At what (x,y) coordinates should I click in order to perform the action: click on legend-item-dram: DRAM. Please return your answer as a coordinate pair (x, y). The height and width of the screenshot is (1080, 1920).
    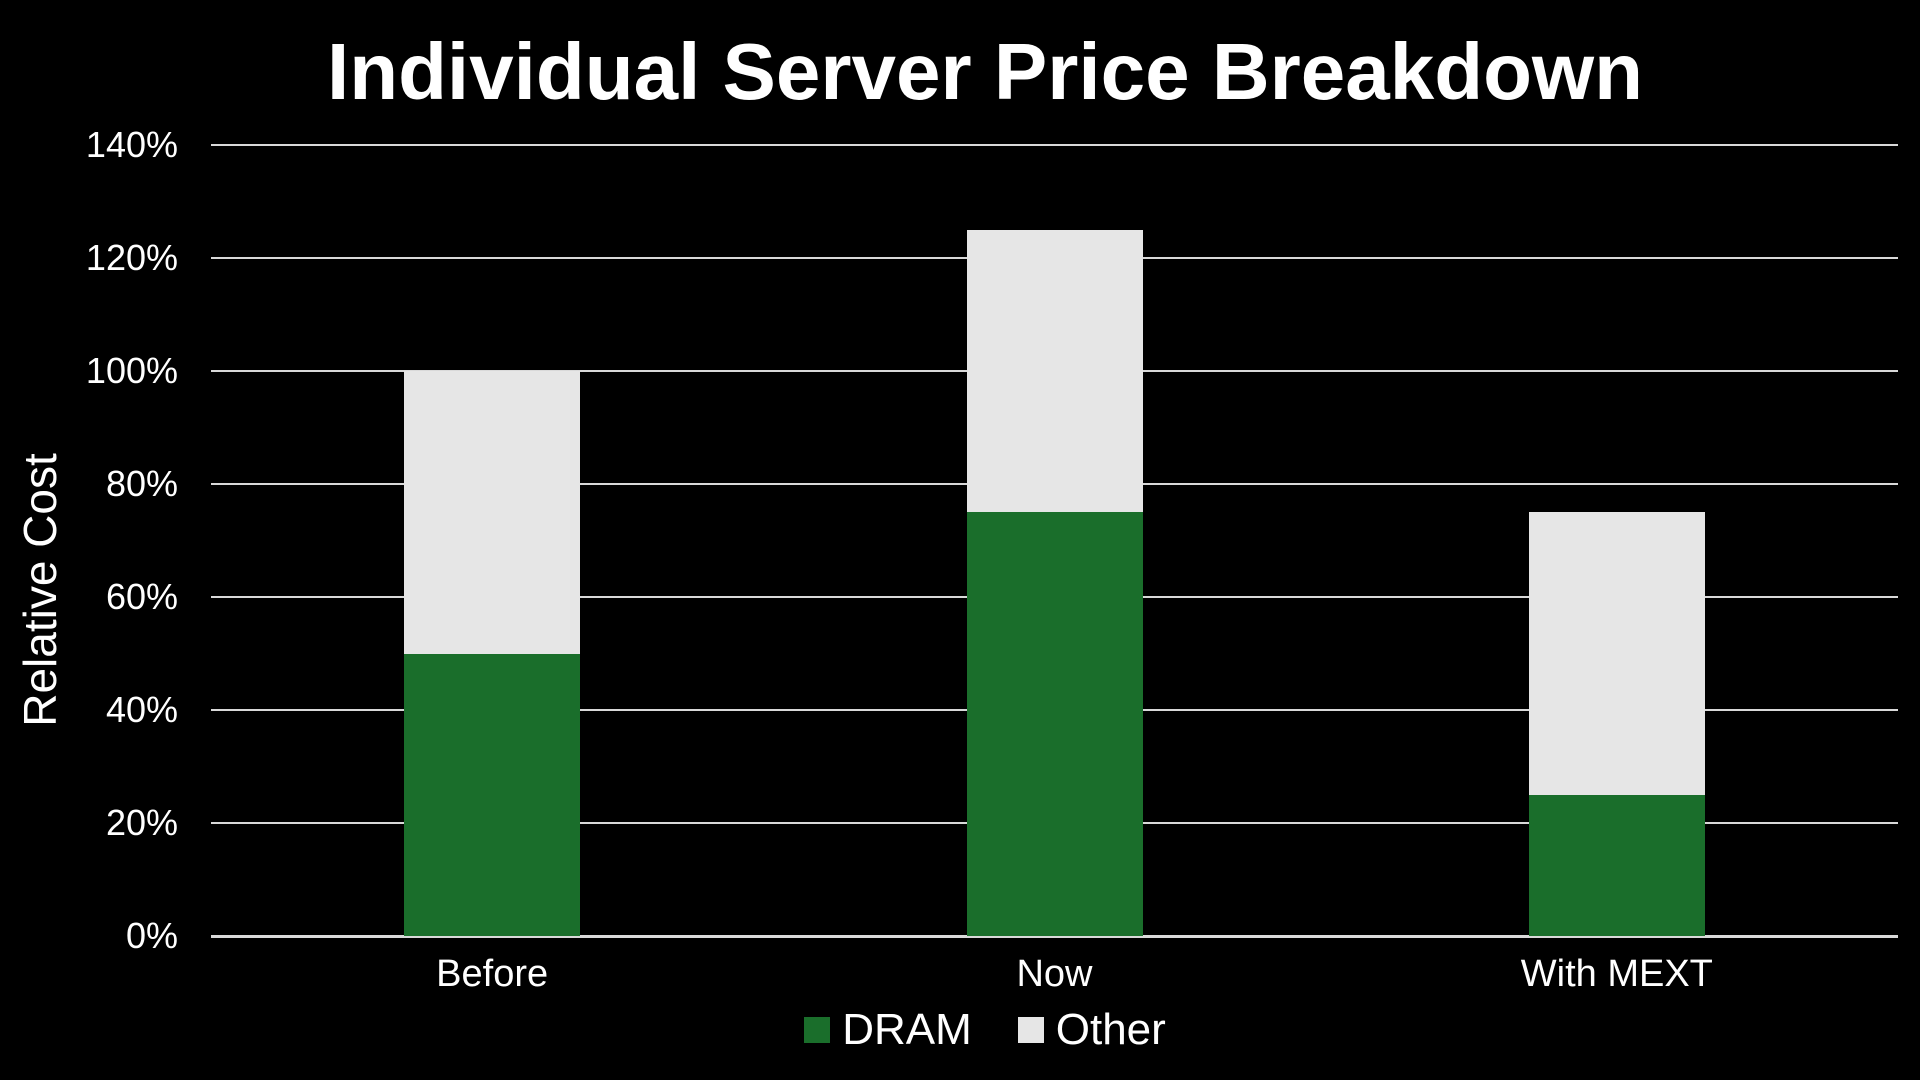
    Looking at the image, I should click on (888, 1030).